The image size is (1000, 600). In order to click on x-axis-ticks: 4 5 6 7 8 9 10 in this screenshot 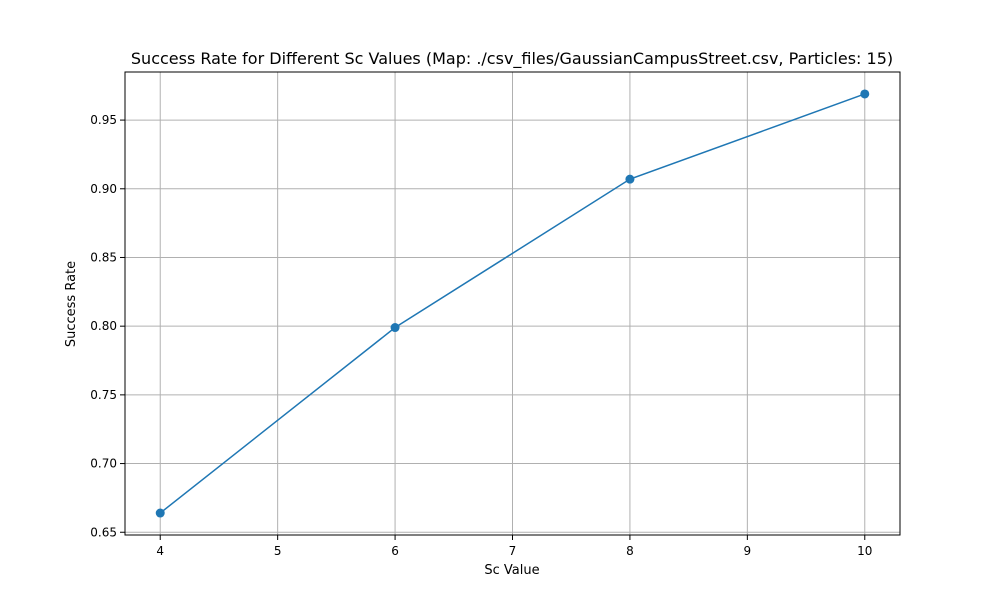, I will do `click(514, 546)`.